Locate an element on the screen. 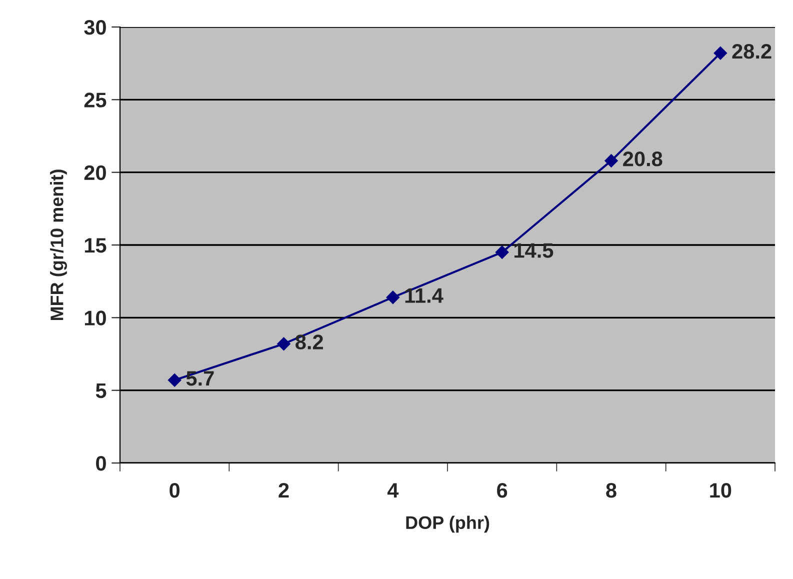 The image size is (793, 579). data-label: 8.2 is located at coordinates (309, 342).